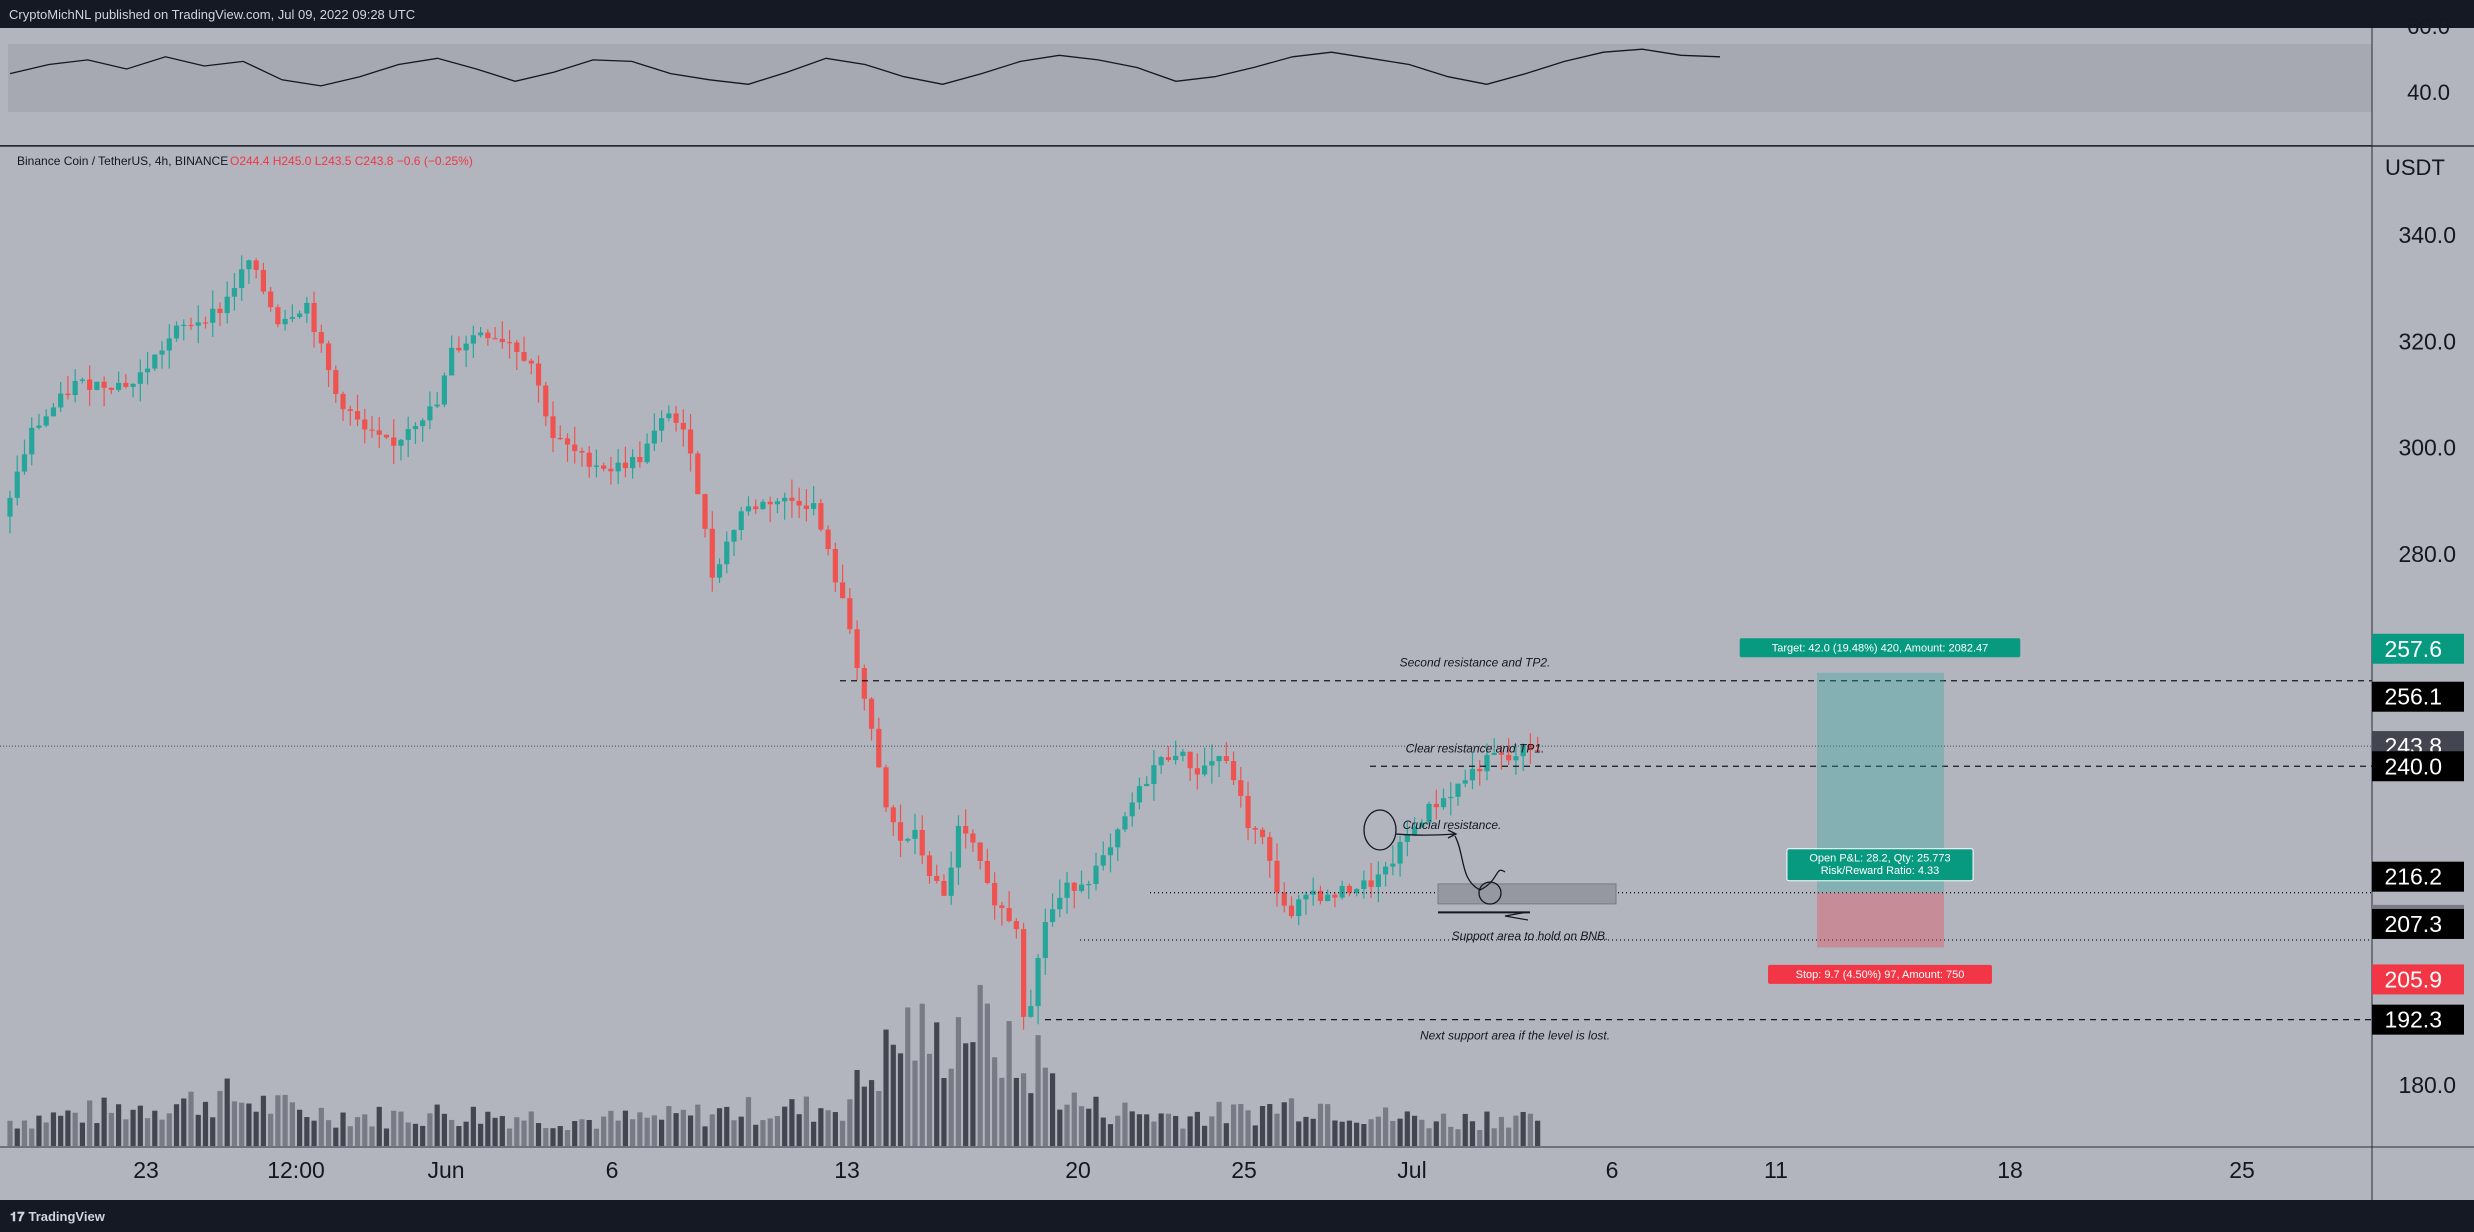 This screenshot has height=1232, width=2474. I want to click on rsi-tick-label: 60.0, so click(2428, 26).